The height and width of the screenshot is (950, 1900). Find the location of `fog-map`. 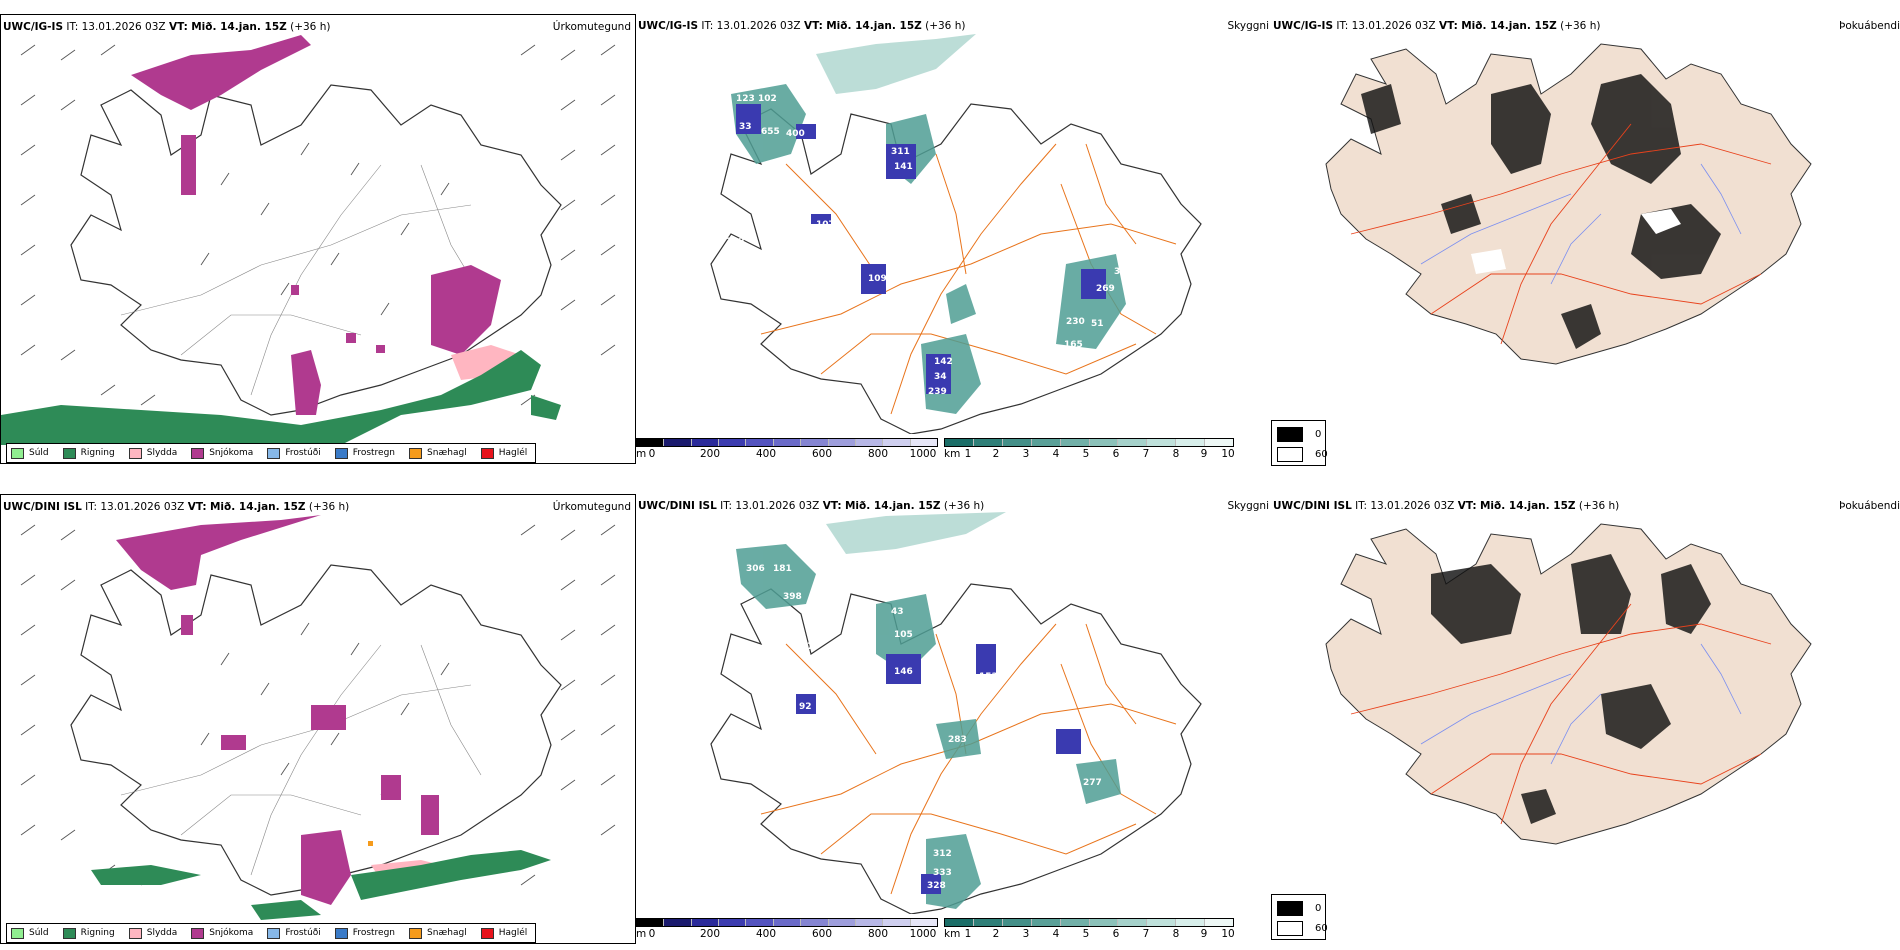

fog-map is located at coordinates (1568, 684).